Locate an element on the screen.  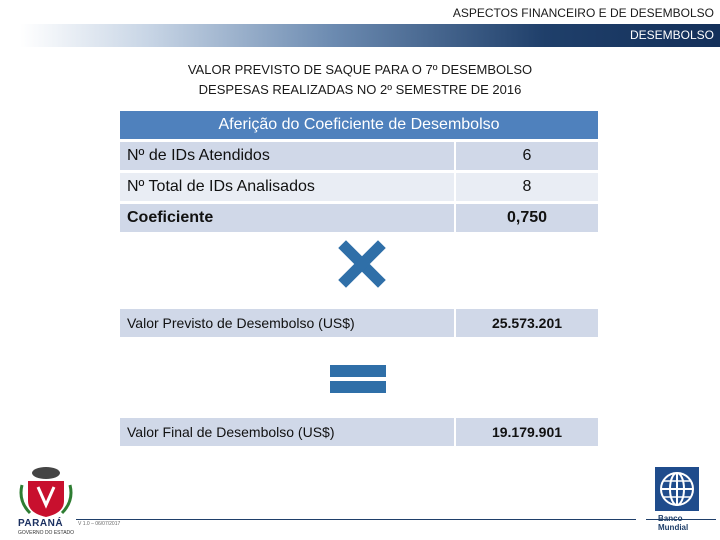
world-bank-globe-icon is located at coordinates (677, 489).